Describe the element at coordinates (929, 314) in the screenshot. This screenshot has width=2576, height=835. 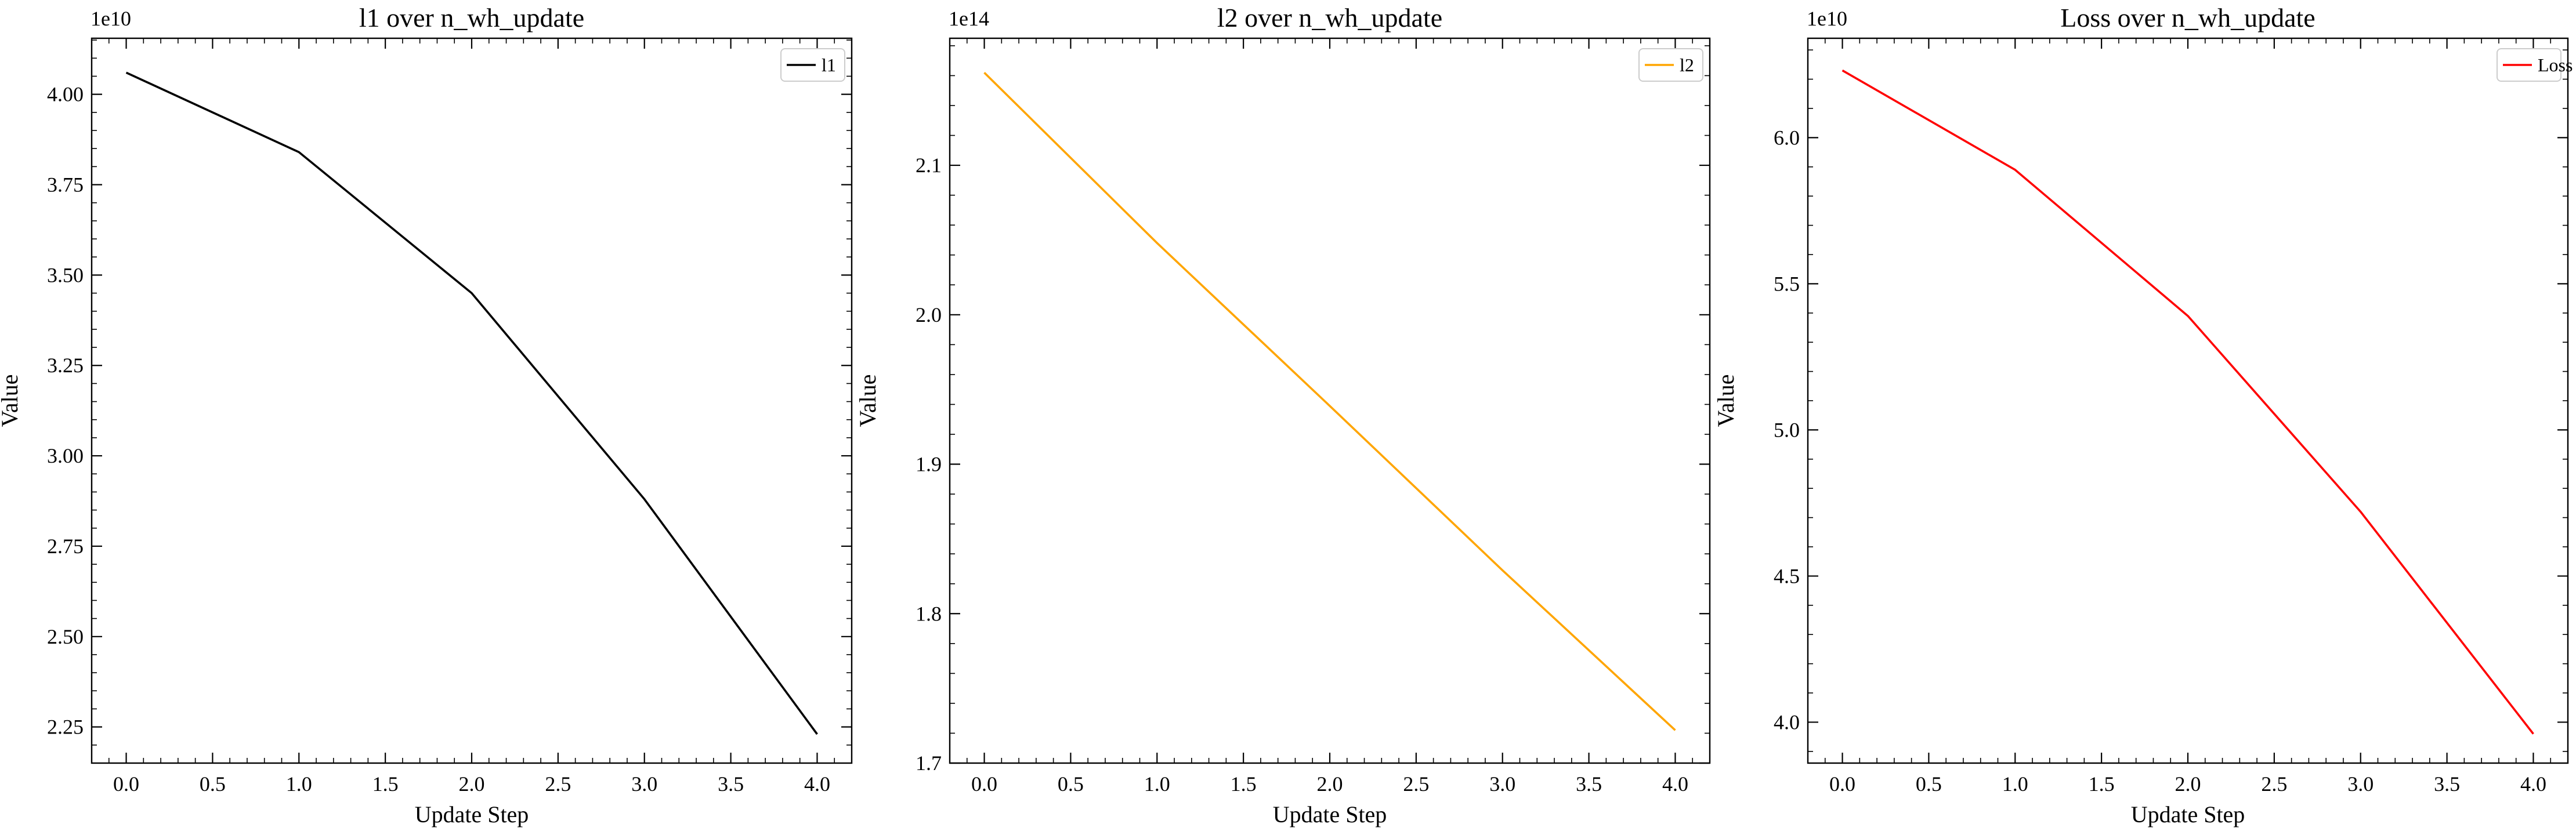
I see `y-tick-label: 2.0` at that location.